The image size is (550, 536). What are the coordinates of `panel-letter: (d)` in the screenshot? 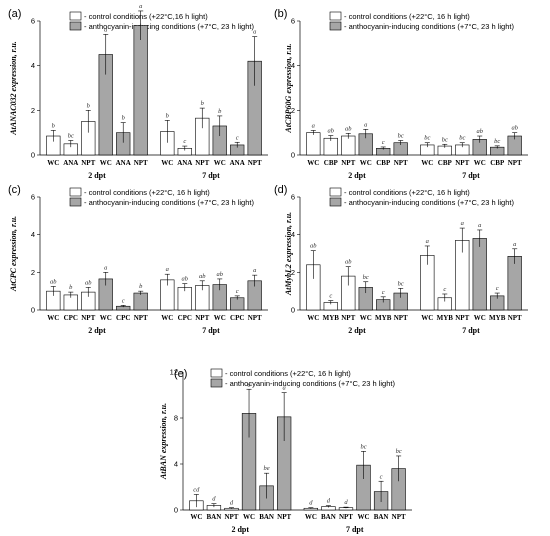 It's located at (280, 190).